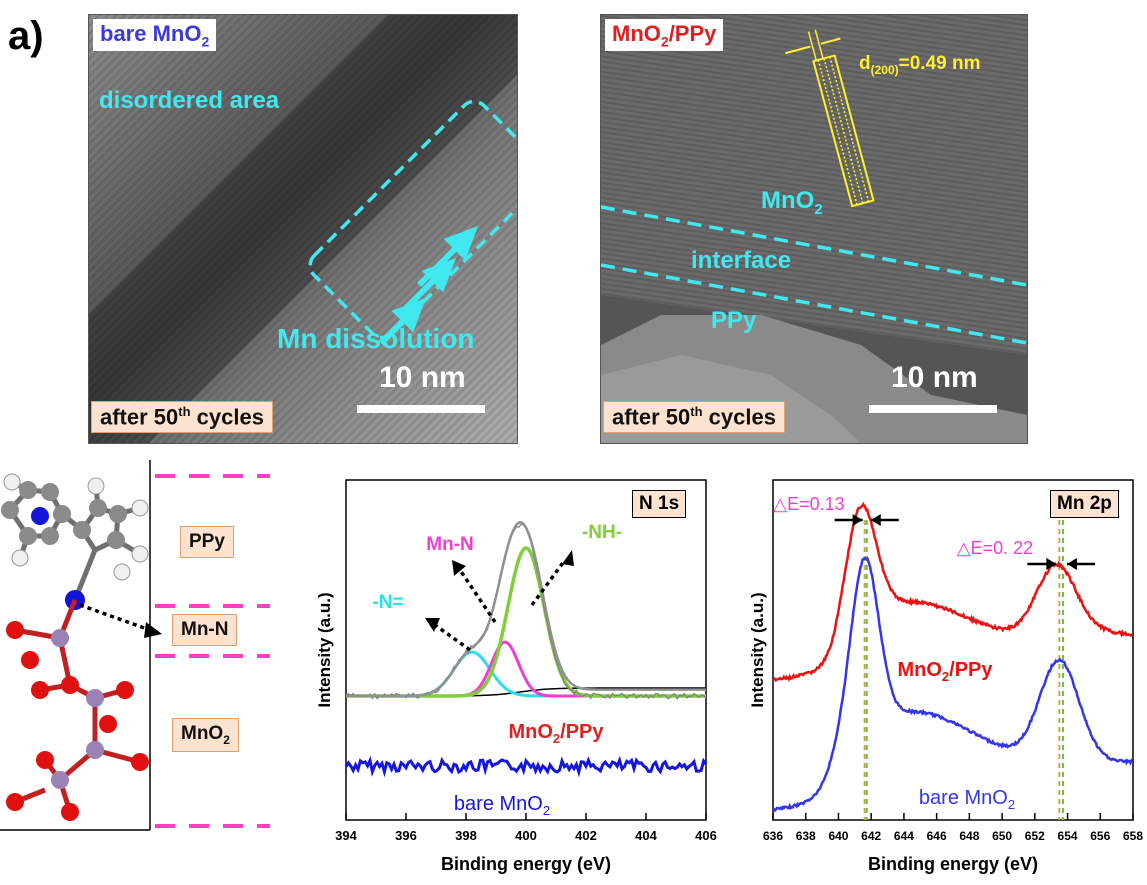 Image resolution: width=1147 pixels, height=885 pixels. Describe the element at coordinates (421, 409) in the screenshot. I see `scale-bar-left` at that location.